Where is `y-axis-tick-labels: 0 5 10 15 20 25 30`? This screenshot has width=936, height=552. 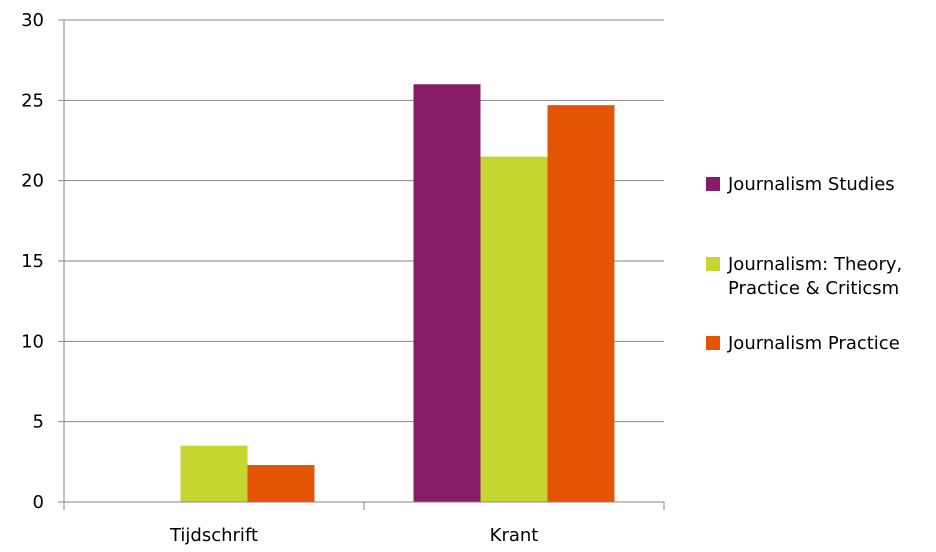 y-axis-tick-labels: 0 5 10 15 20 25 30 is located at coordinates (32, 261).